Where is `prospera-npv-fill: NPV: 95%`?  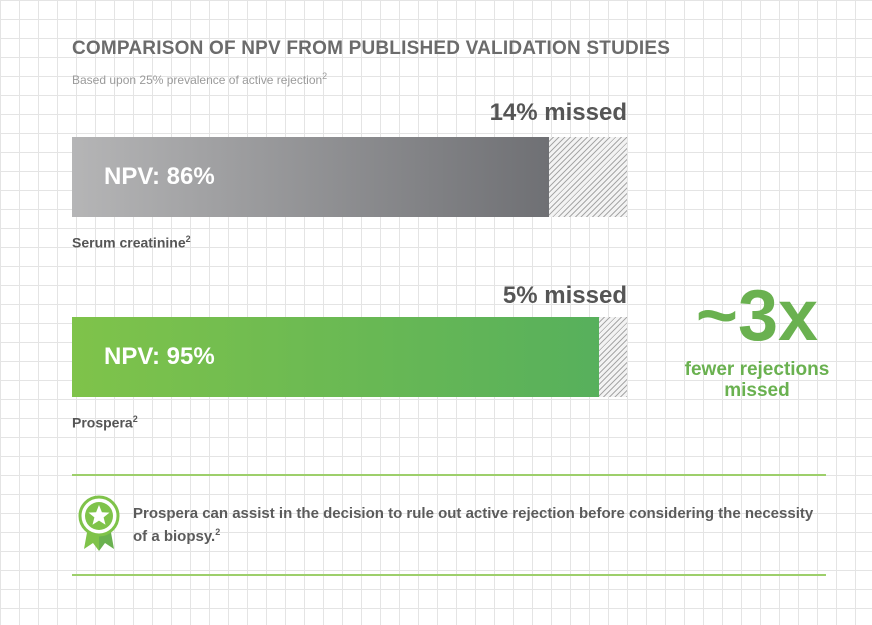 prospera-npv-fill: NPV: 95% is located at coordinates (336, 357).